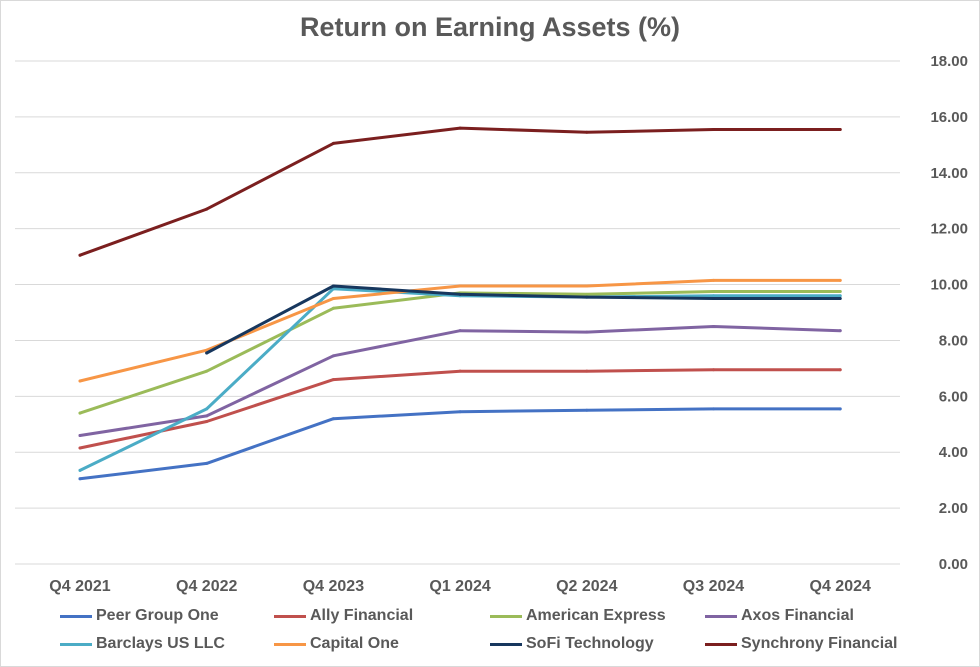  I want to click on y-tick-label: 18.00, so click(949, 61).